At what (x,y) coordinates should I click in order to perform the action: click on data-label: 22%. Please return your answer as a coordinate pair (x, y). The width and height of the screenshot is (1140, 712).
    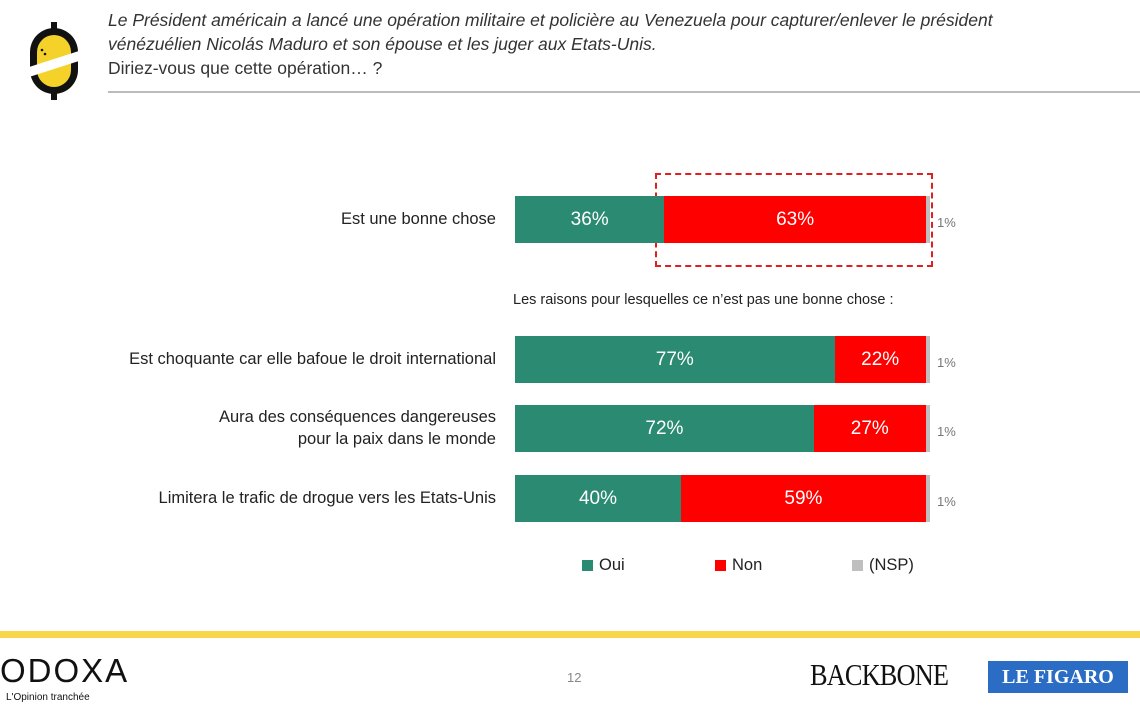
    Looking at the image, I should click on (880, 359).